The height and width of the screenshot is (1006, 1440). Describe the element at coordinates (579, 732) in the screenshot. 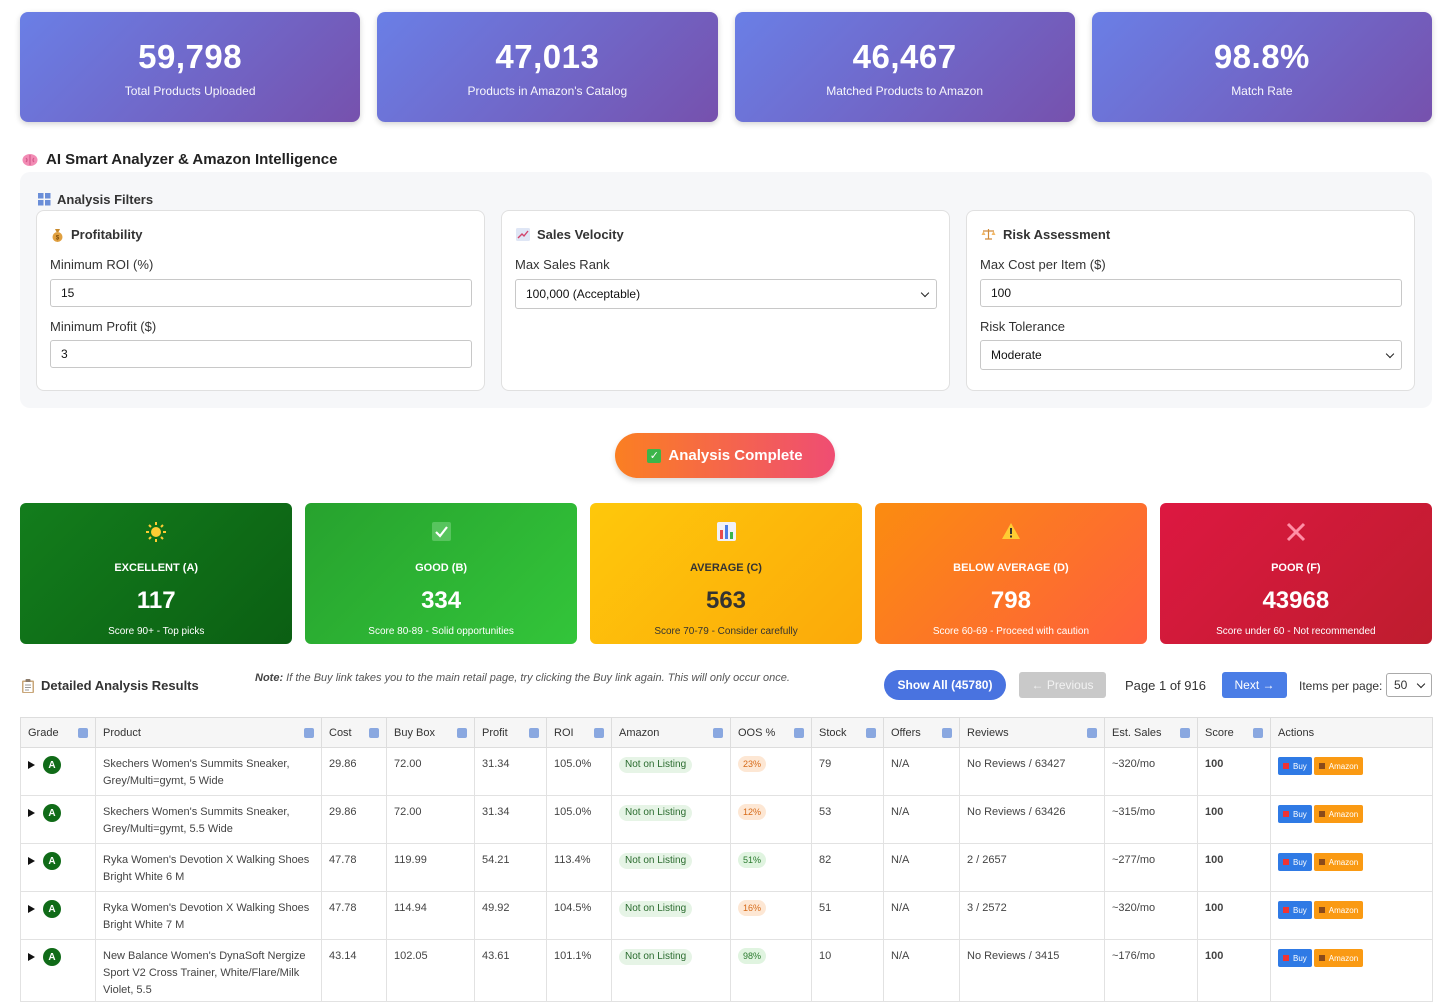

I see `column-header-roi: ROI` at that location.